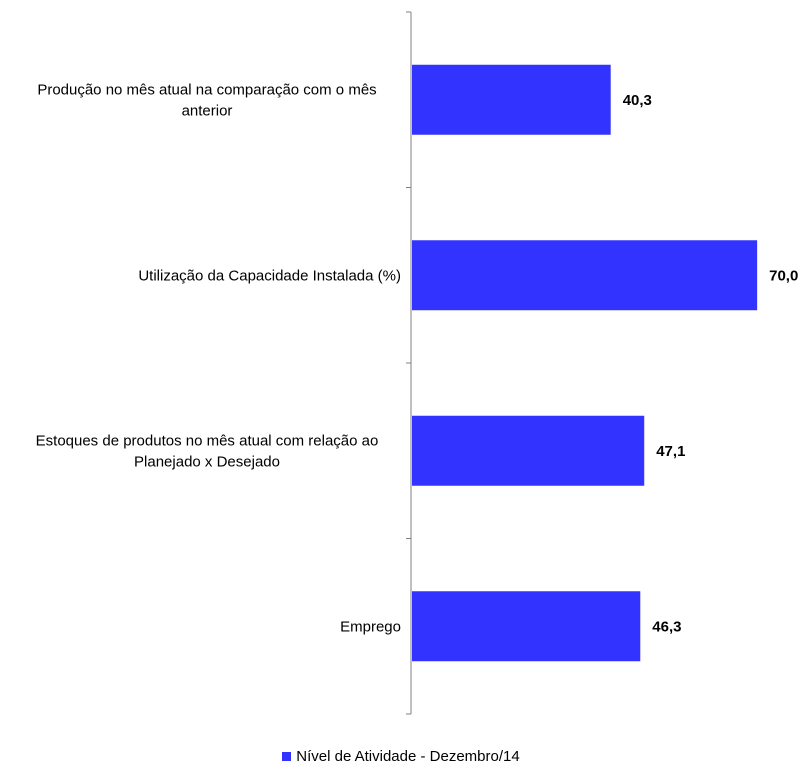  Describe the element at coordinates (666, 626) in the screenshot. I see `data-label: 46,3` at that location.